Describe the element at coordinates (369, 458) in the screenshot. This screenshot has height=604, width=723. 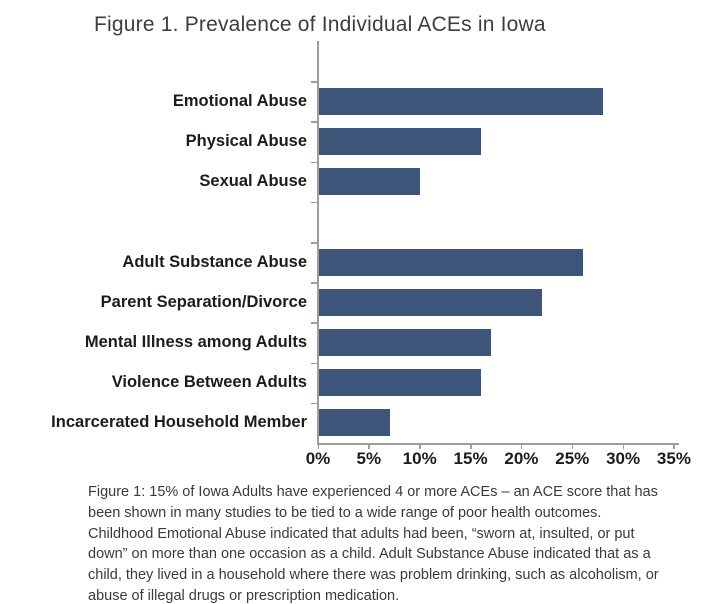
I see `x-axis-tick-label: 5%` at that location.